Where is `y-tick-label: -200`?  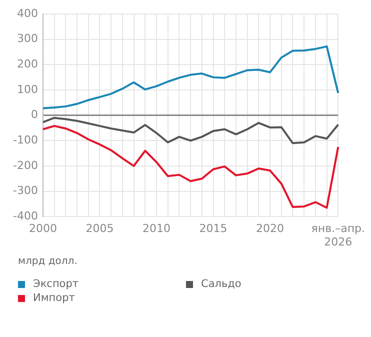
y-tick-label: -200 is located at coordinates (25, 165).